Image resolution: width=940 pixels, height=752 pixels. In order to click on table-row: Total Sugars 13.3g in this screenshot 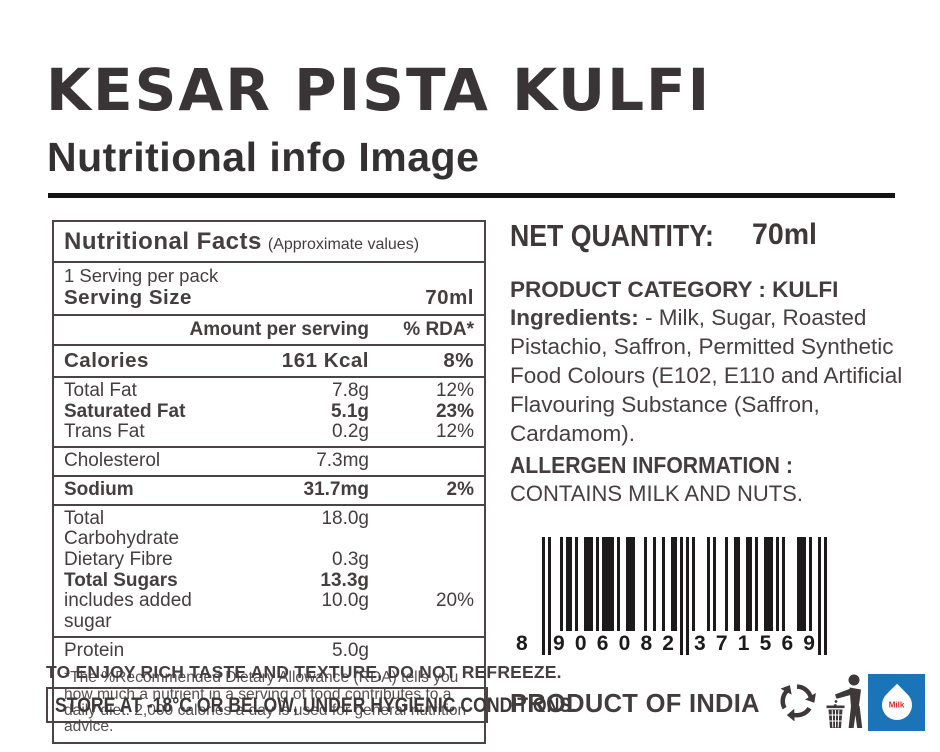, I will do `click(269, 580)`.